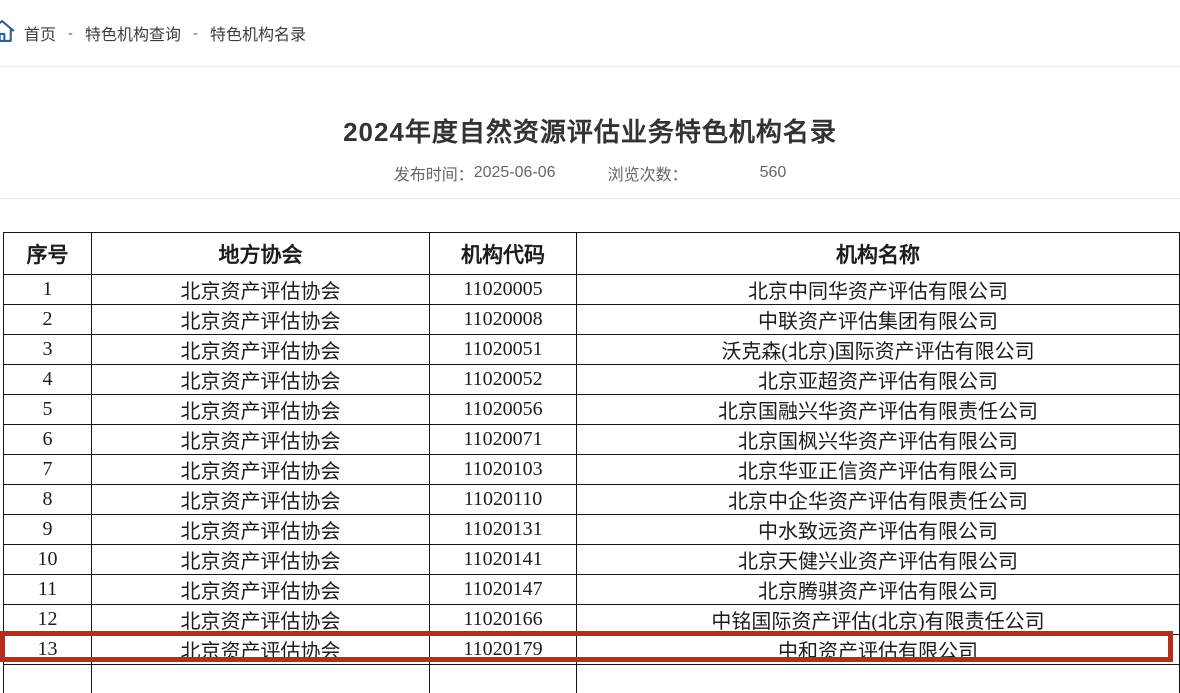 This screenshot has width=1180, height=693. What do you see at coordinates (878, 320) in the screenshot?
I see `name-cell: 中联资产评估集团有限公司` at bounding box center [878, 320].